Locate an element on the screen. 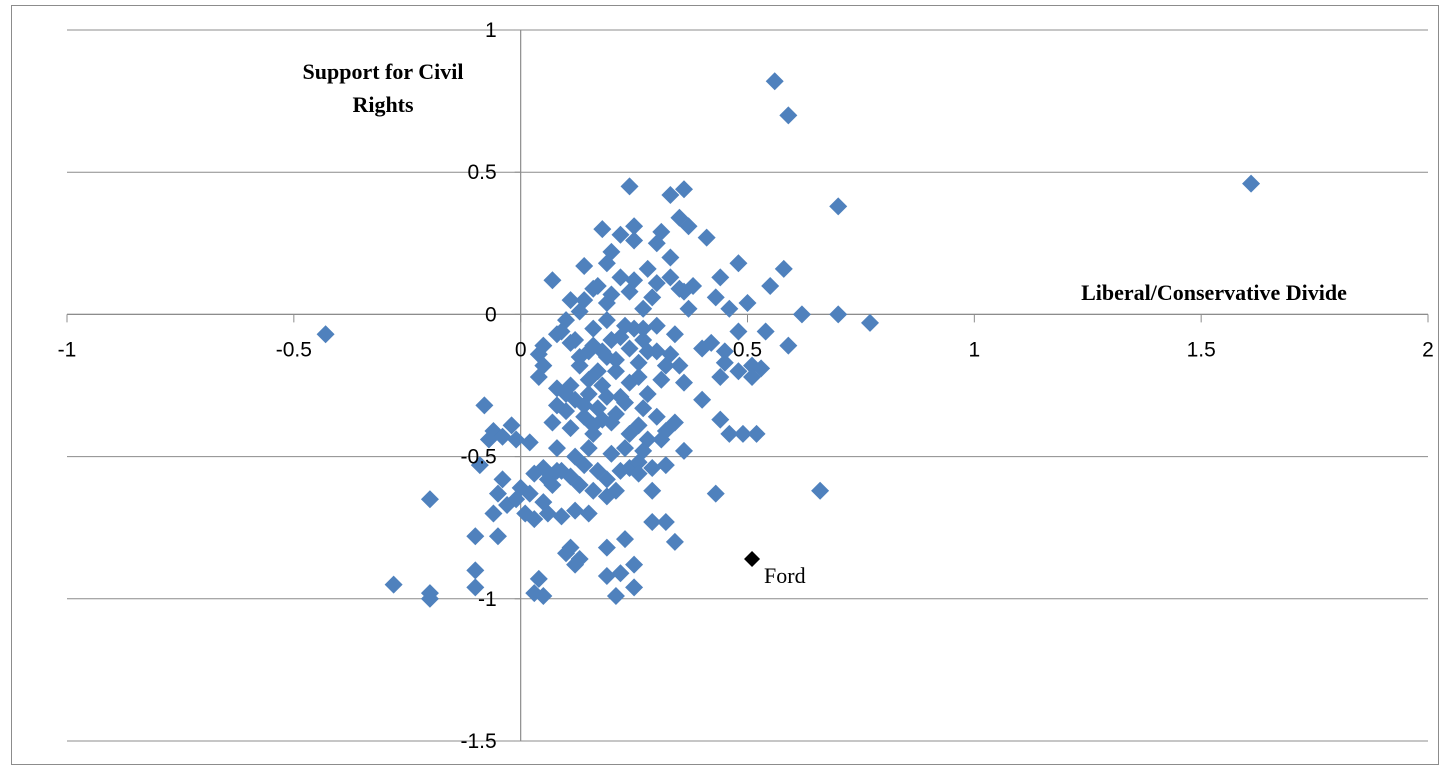  y-tick-label: 0.5 is located at coordinates (481, 172).